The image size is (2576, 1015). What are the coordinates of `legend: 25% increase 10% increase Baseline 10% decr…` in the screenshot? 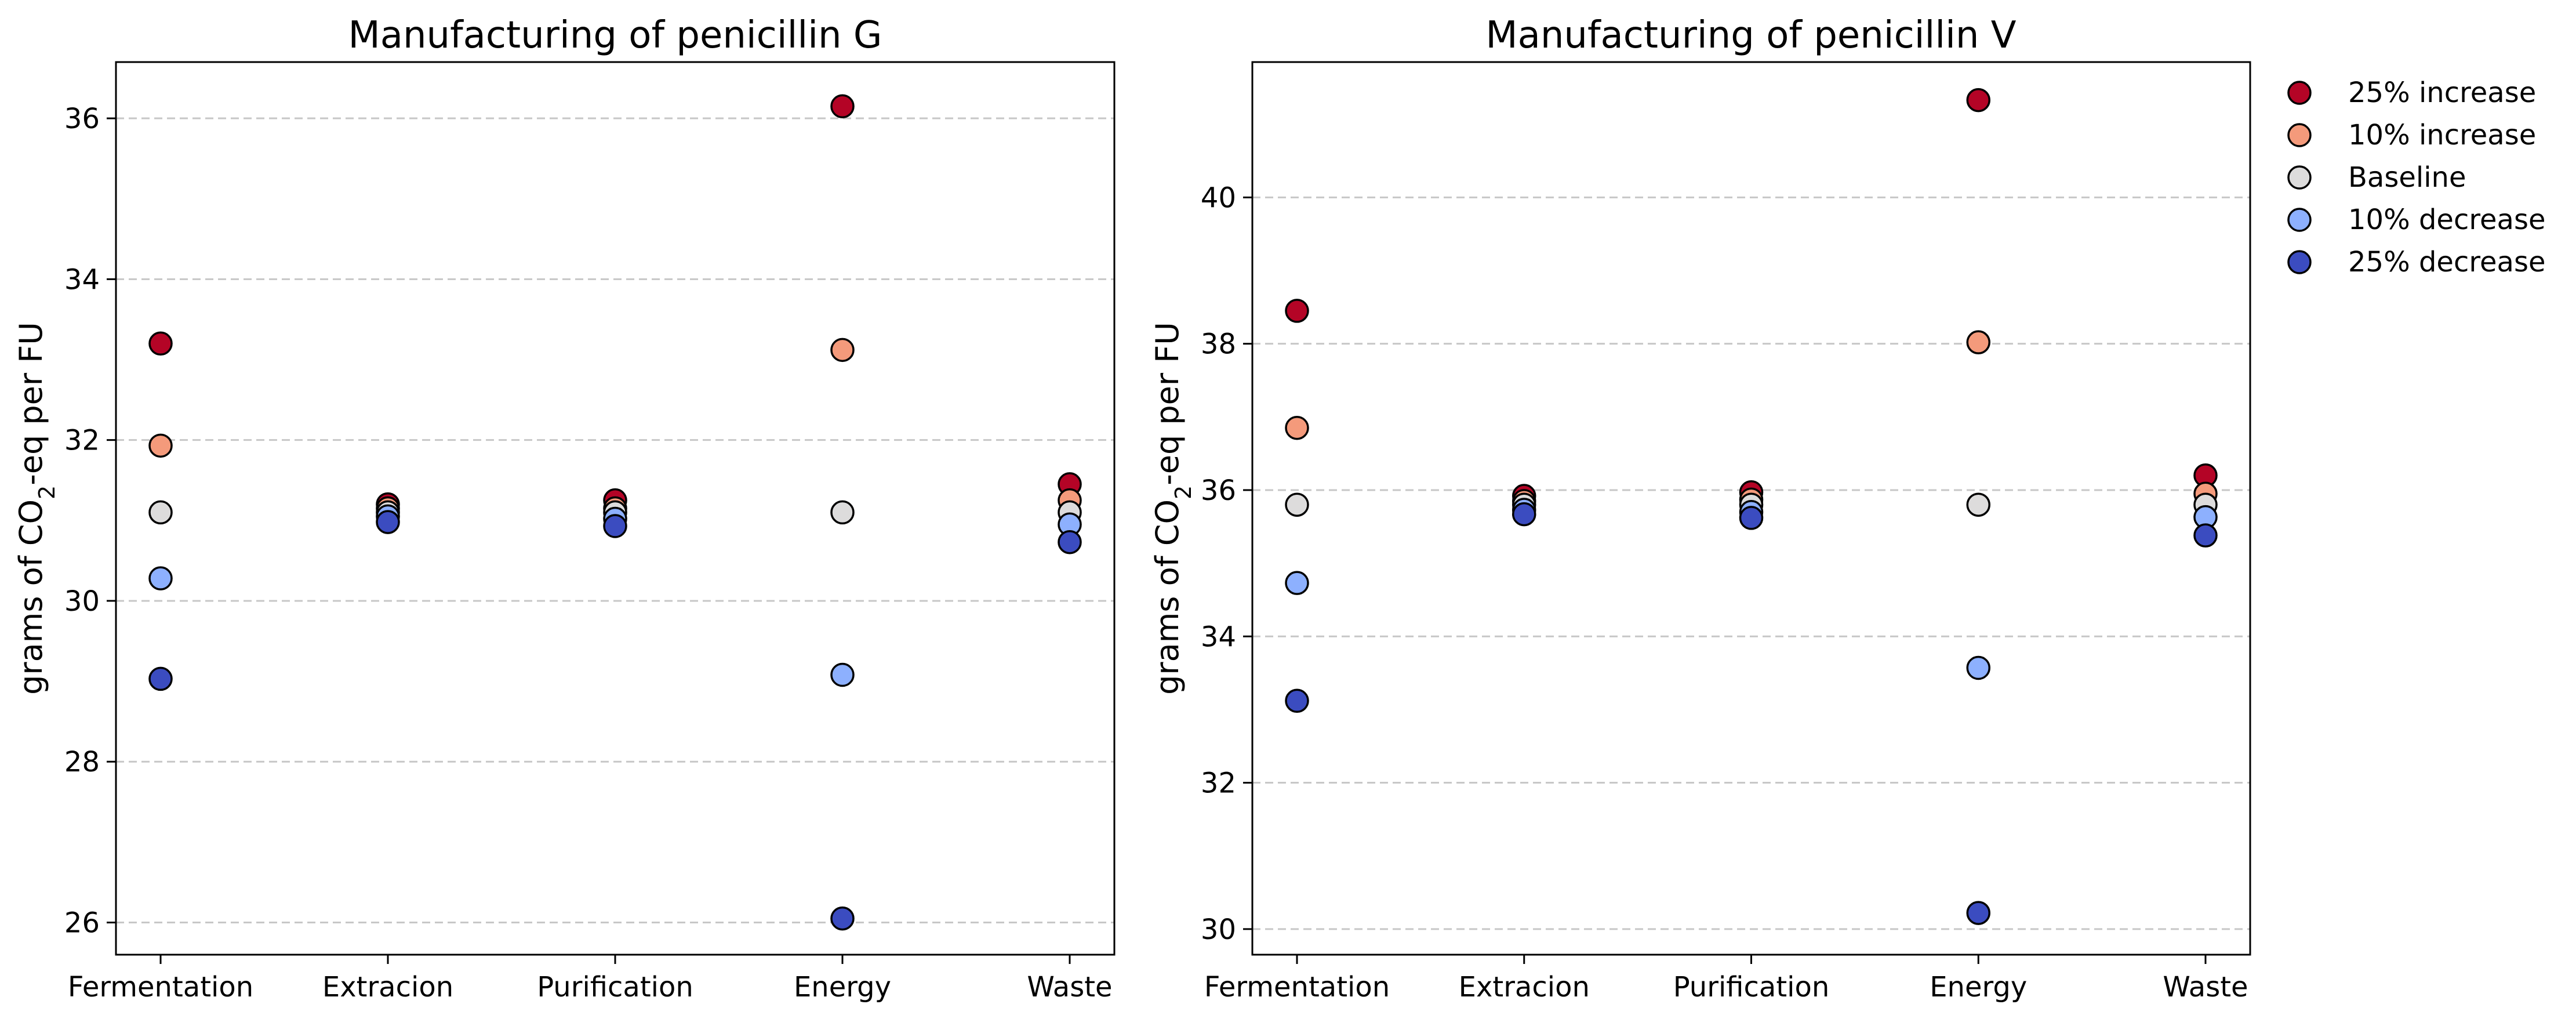 It's located at (2416, 177).